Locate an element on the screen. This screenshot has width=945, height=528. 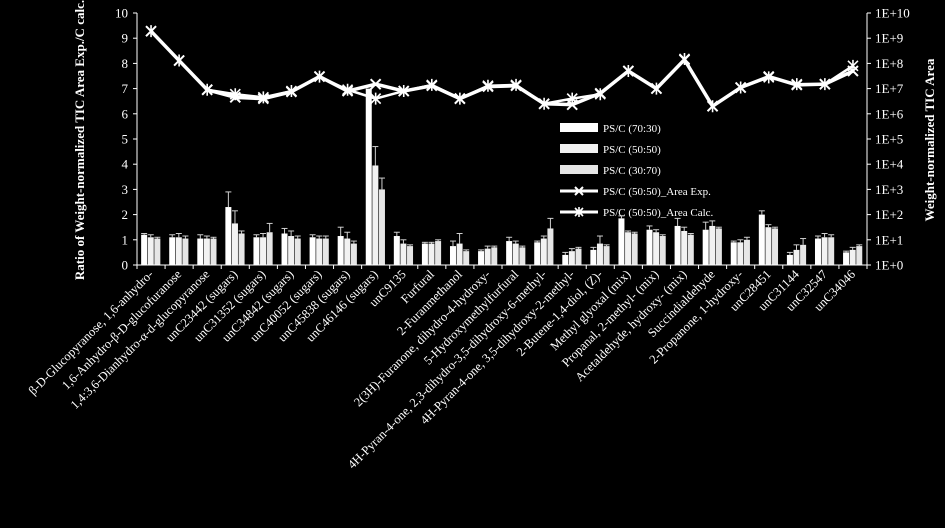
y2-tick-label: 1E+9 is located at coordinates (889, 38).